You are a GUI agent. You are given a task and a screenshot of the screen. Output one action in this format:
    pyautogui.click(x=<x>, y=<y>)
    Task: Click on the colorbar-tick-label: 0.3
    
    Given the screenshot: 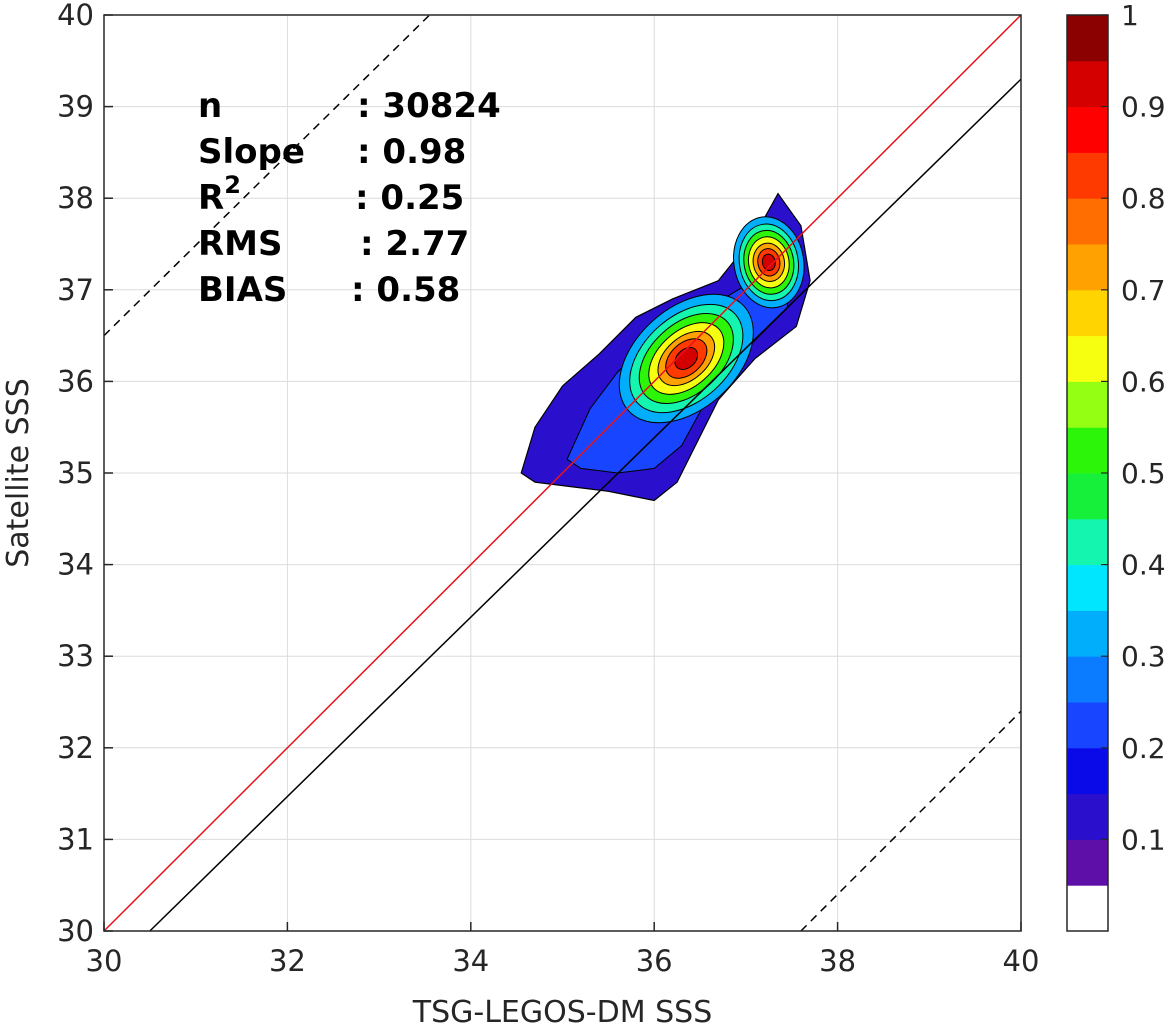 What is the action you would take?
    pyautogui.click(x=1143, y=656)
    